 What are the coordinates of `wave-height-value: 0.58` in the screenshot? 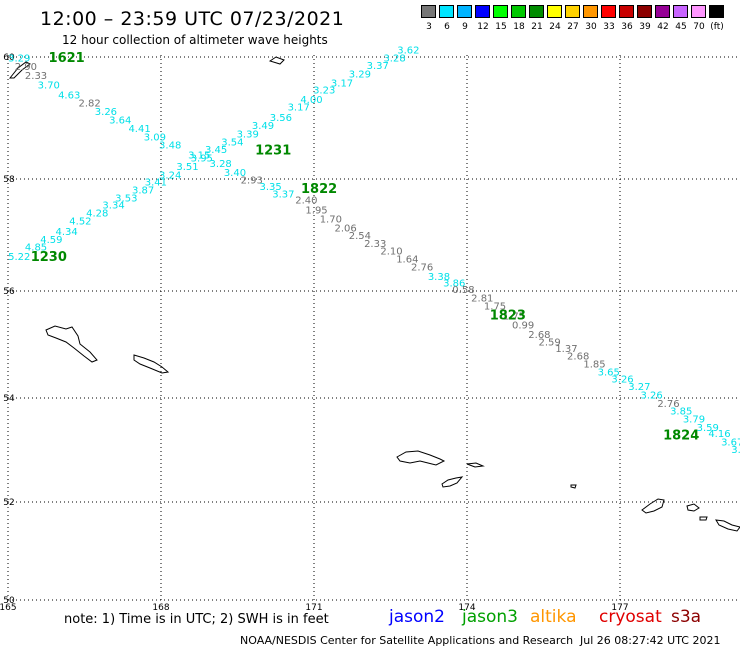 It's located at (463, 290).